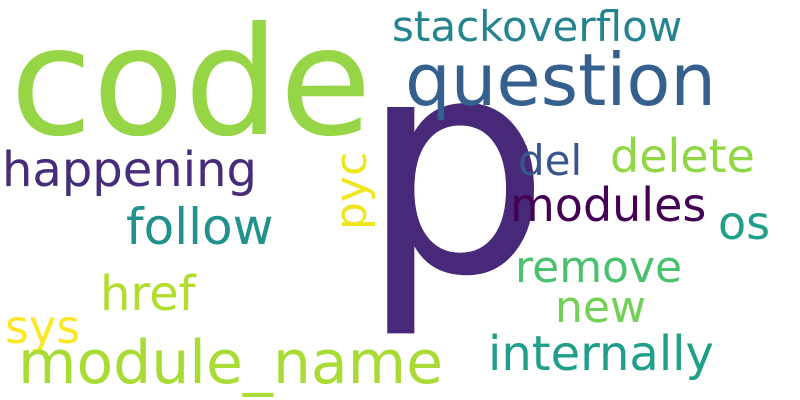 The image size is (800, 400). Describe the element at coordinates (537, 26) in the screenshot. I see `word-stackoverflow: stackoverflow` at that location.